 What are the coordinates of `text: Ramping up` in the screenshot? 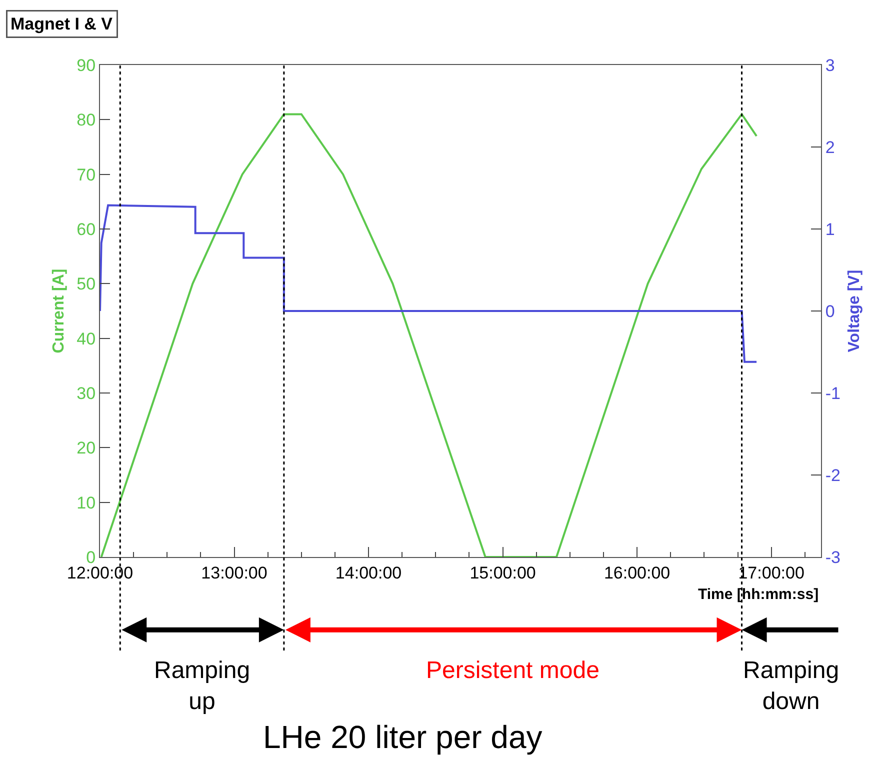 It's located at (202, 686).